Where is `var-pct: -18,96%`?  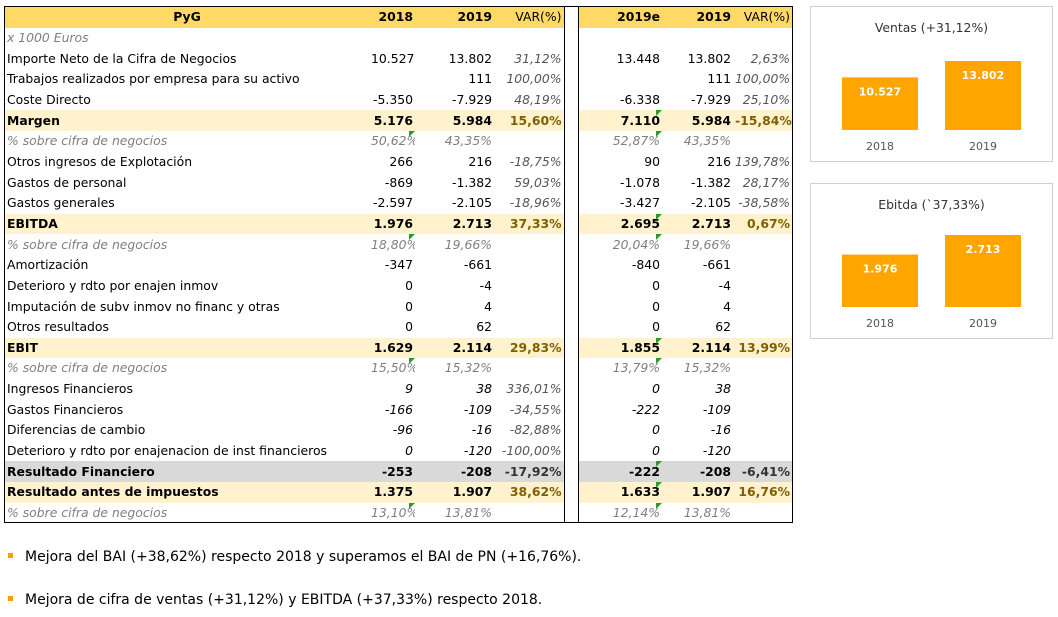 var-pct: -18,96% is located at coordinates (535, 203).